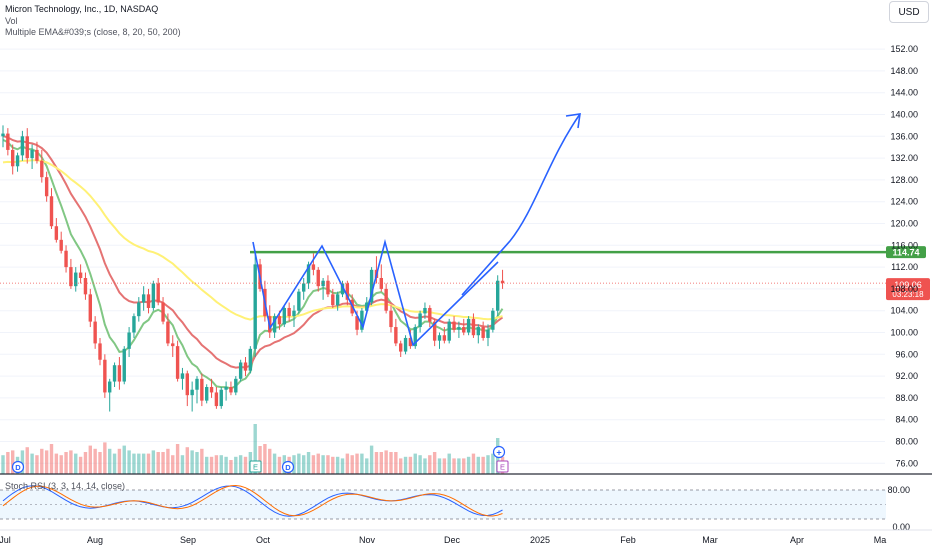 This screenshot has width=932, height=550. I want to click on currency-button: USD, so click(909, 12).